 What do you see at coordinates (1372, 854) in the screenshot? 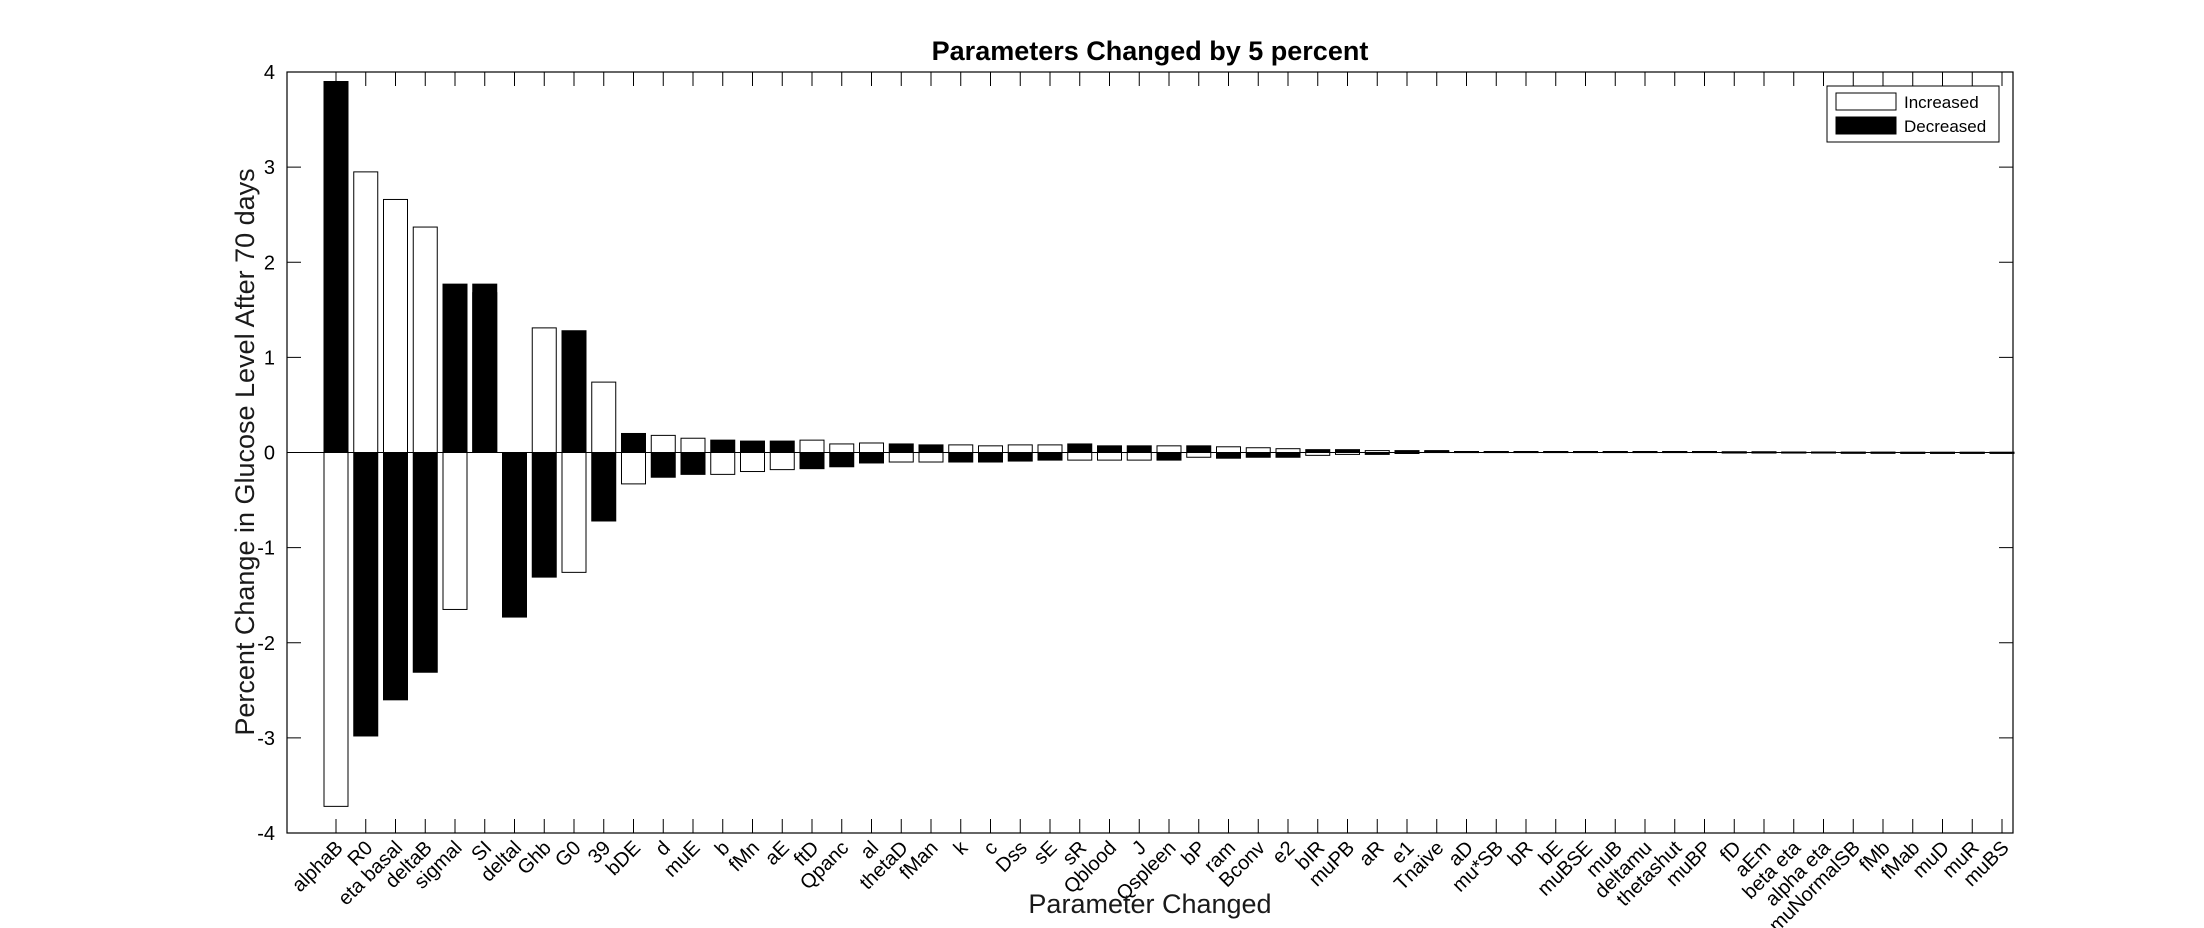
I see `x-tick-label: aR` at bounding box center [1372, 854].